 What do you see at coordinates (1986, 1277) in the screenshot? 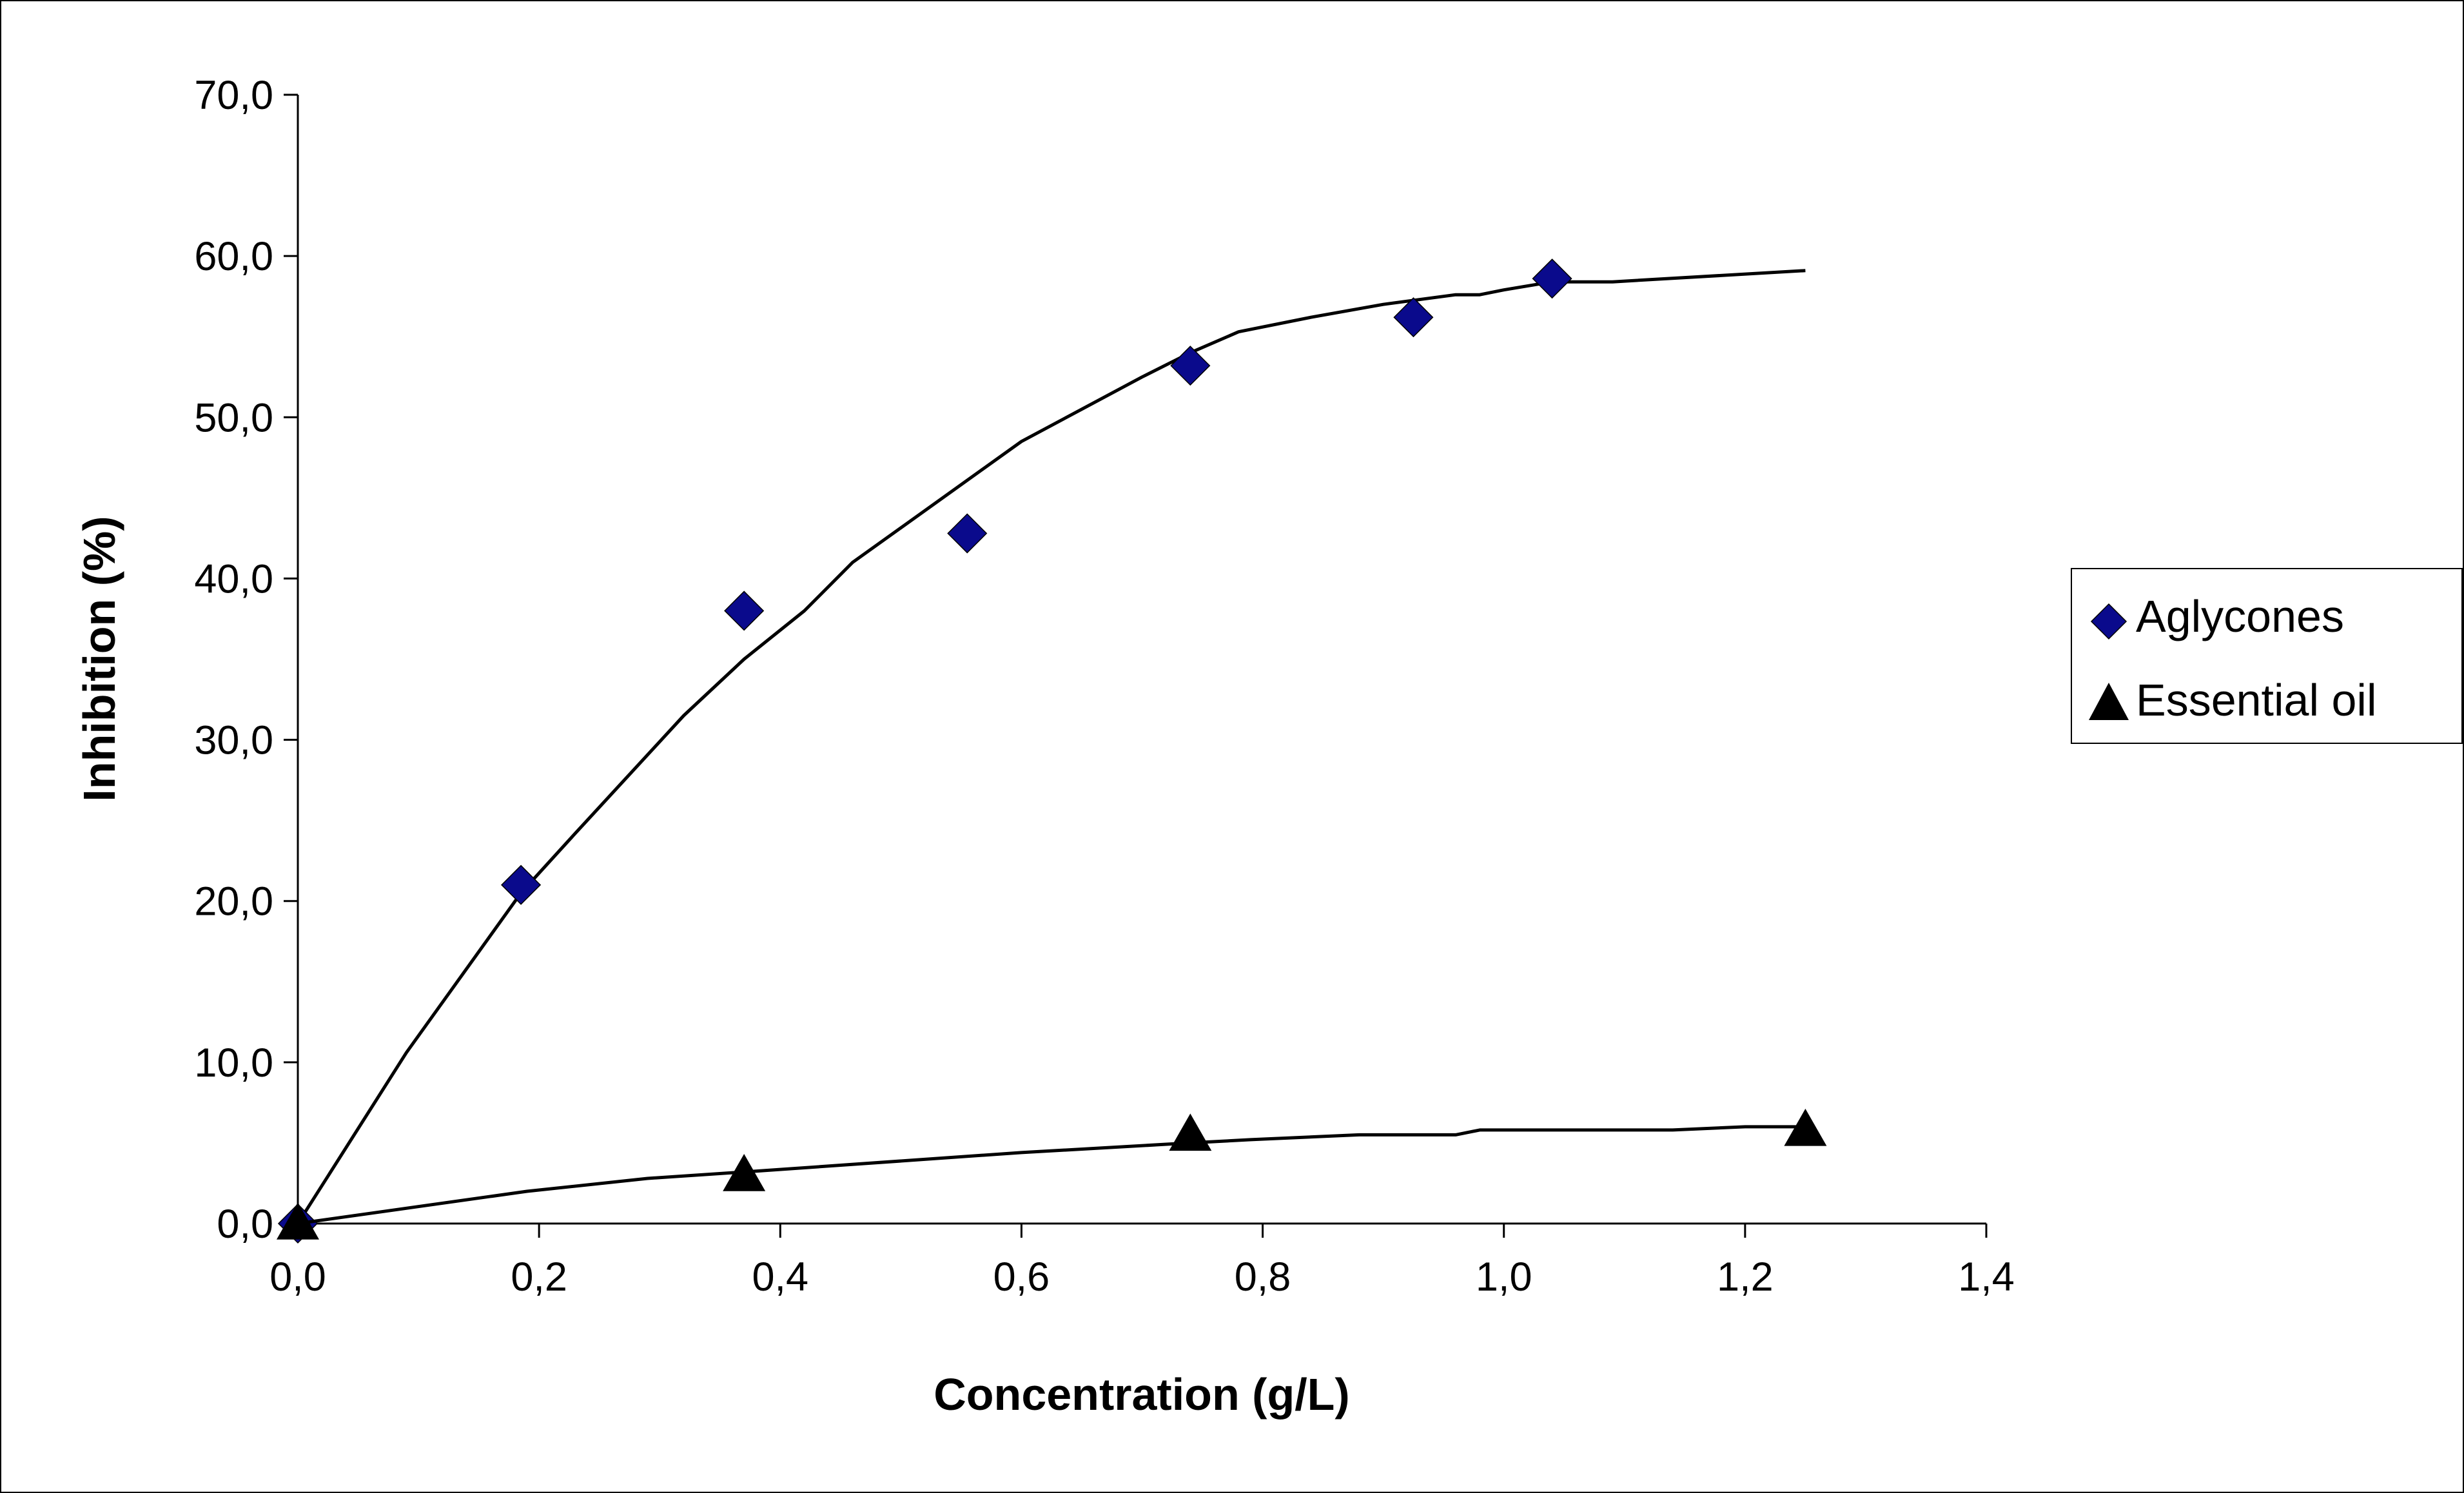
I see `x-tick-label: 1,4` at bounding box center [1986, 1277].